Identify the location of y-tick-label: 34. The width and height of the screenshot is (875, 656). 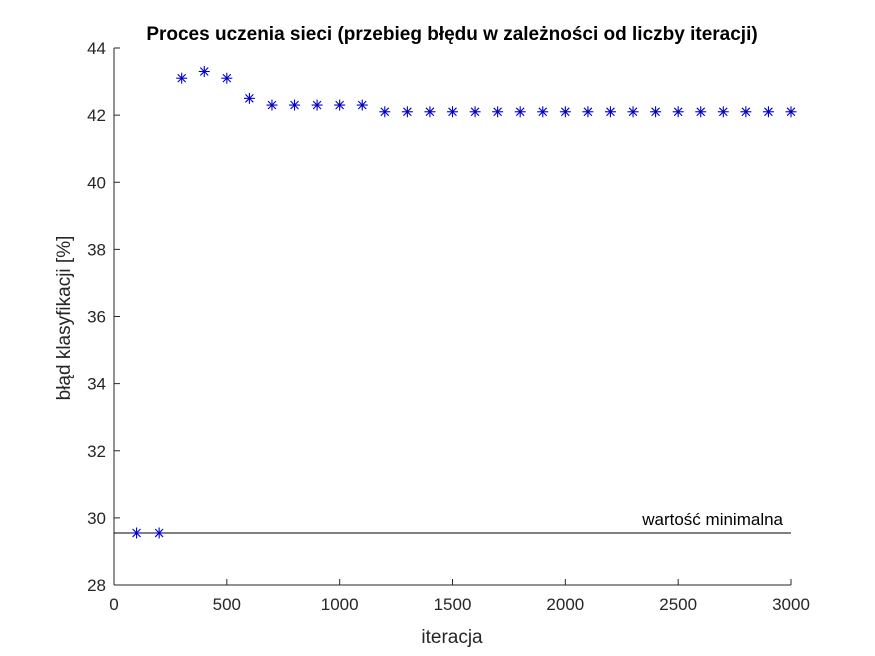
(96, 384).